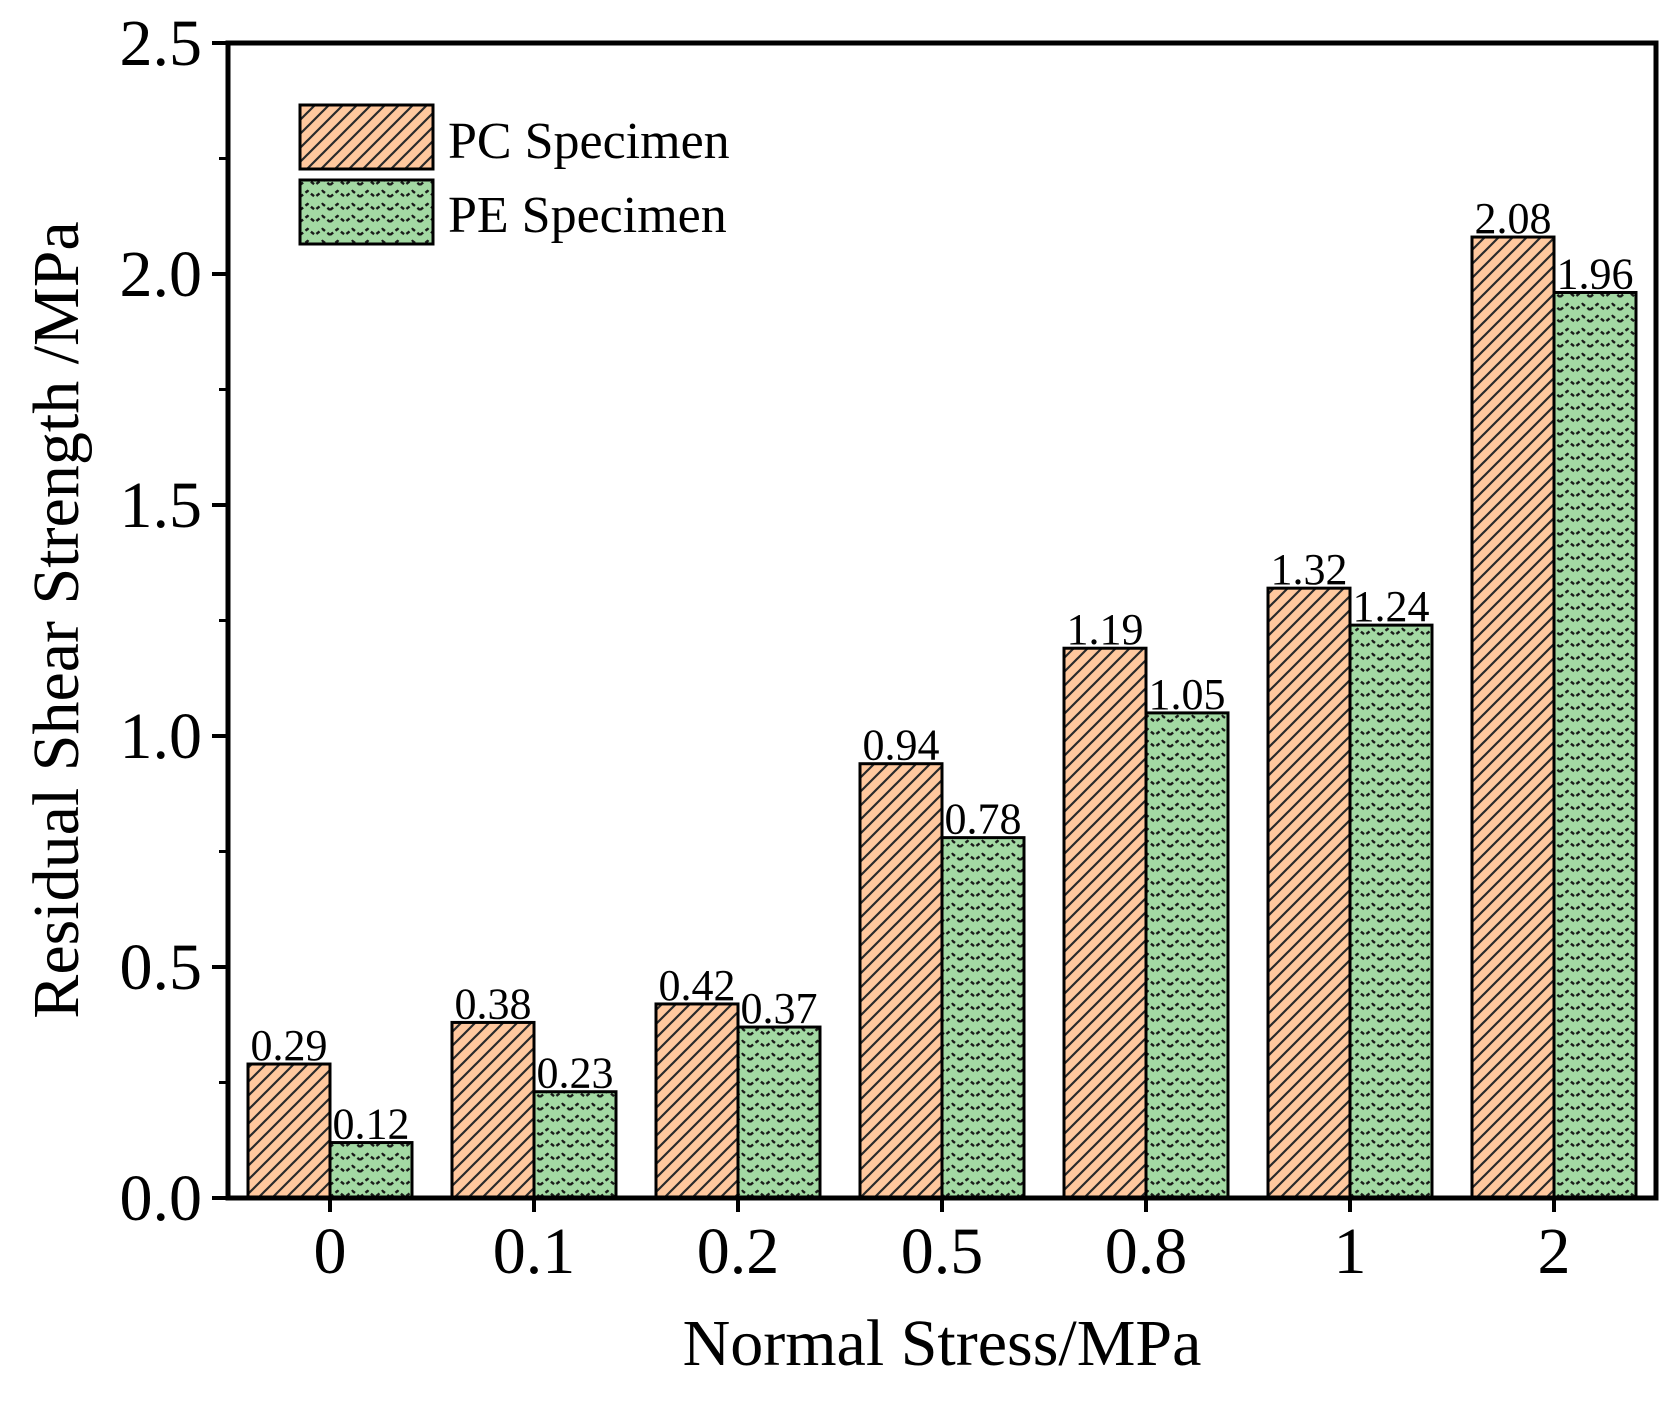 This screenshot has height=1411, width=1673. What do you see at coordinates (1391, 606) in the screenshot?
I see `data-label-pe-1: 1.24` at bounding box center [1391, 606].